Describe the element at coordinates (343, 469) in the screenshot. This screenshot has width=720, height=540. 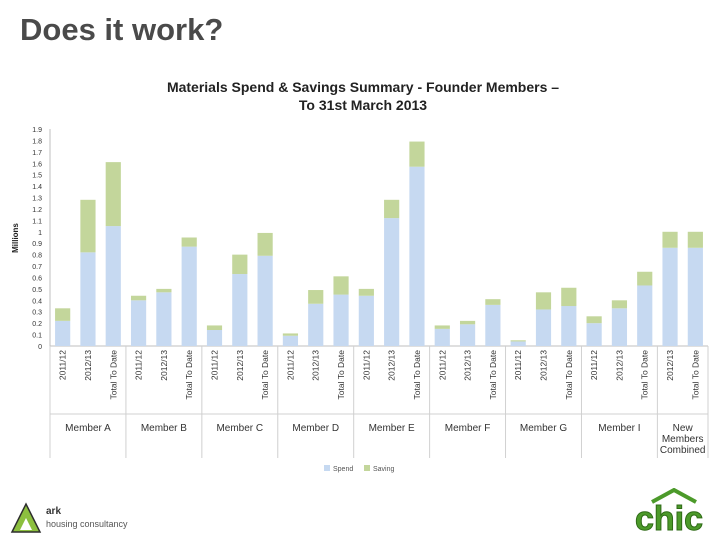
I see `legend-label-spend: Spend` at that location.